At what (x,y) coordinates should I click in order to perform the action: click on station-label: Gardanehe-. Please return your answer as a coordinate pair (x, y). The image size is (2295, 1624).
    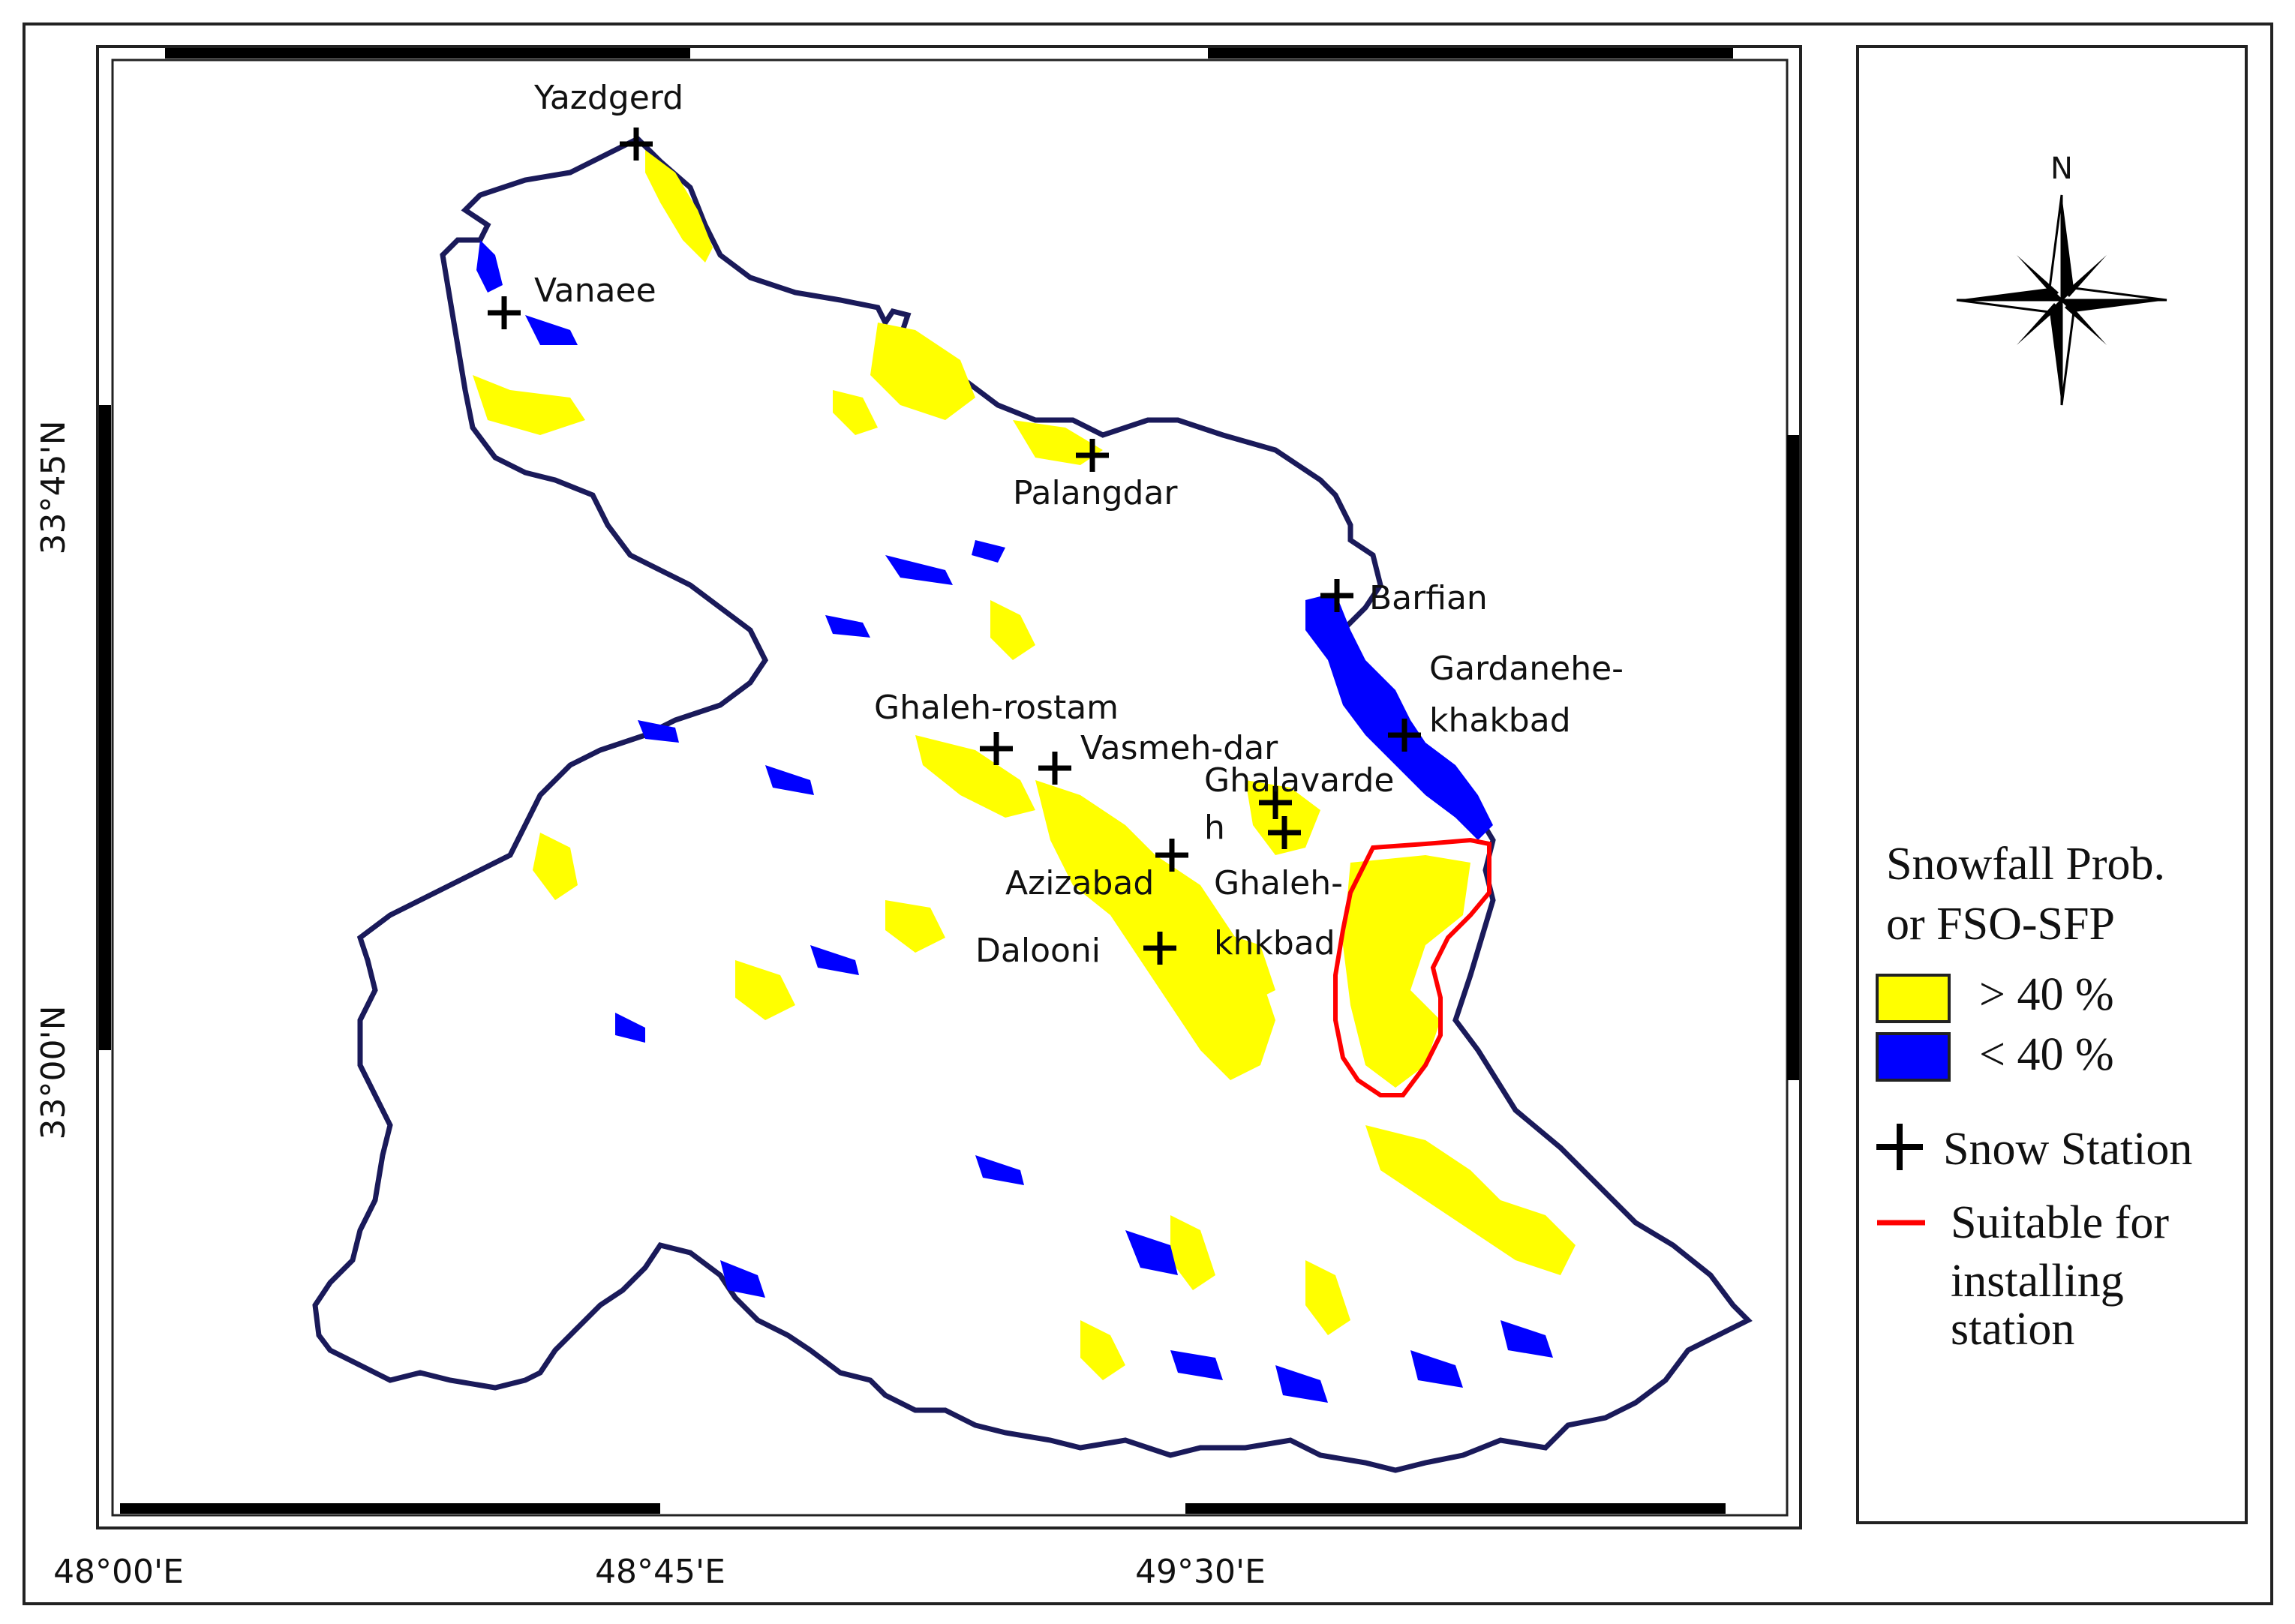
    Looking at the image, I should click on (1527, 669).